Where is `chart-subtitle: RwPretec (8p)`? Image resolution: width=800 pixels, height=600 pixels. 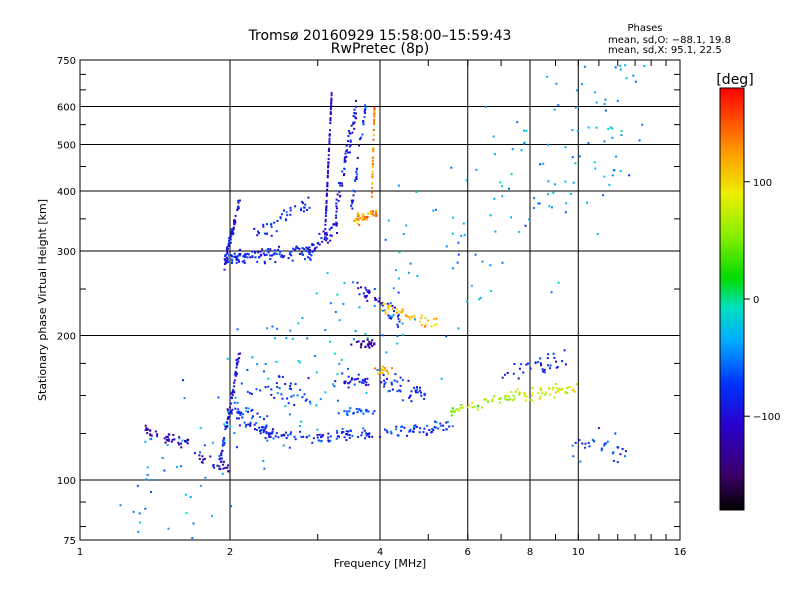 chart-subtitle: RwPretec (8p) is located at coordinates (380, 49).